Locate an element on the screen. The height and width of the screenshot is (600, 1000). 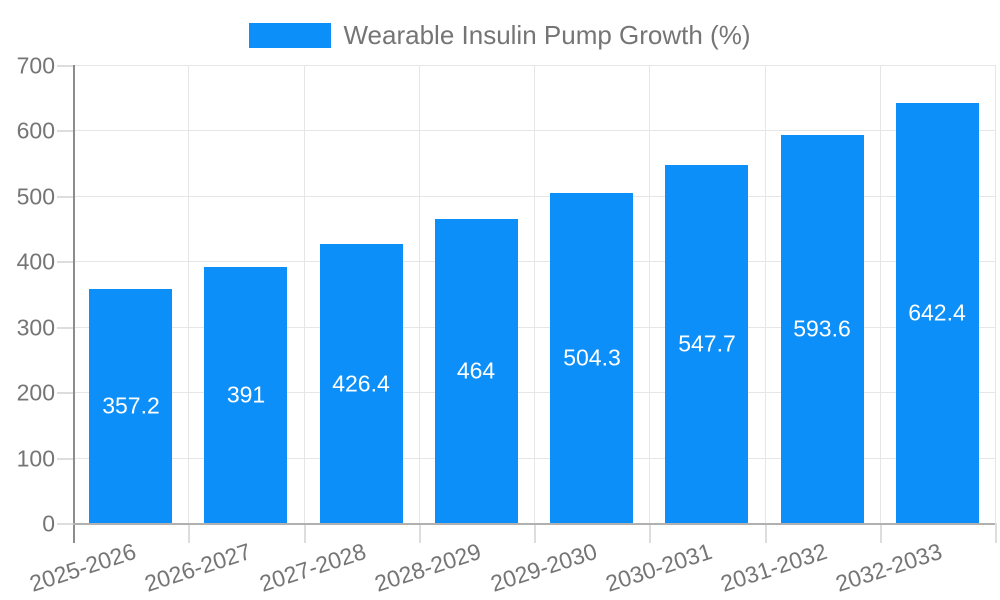
bar-value-label: 593.6 is located at coordinates (822, 328).